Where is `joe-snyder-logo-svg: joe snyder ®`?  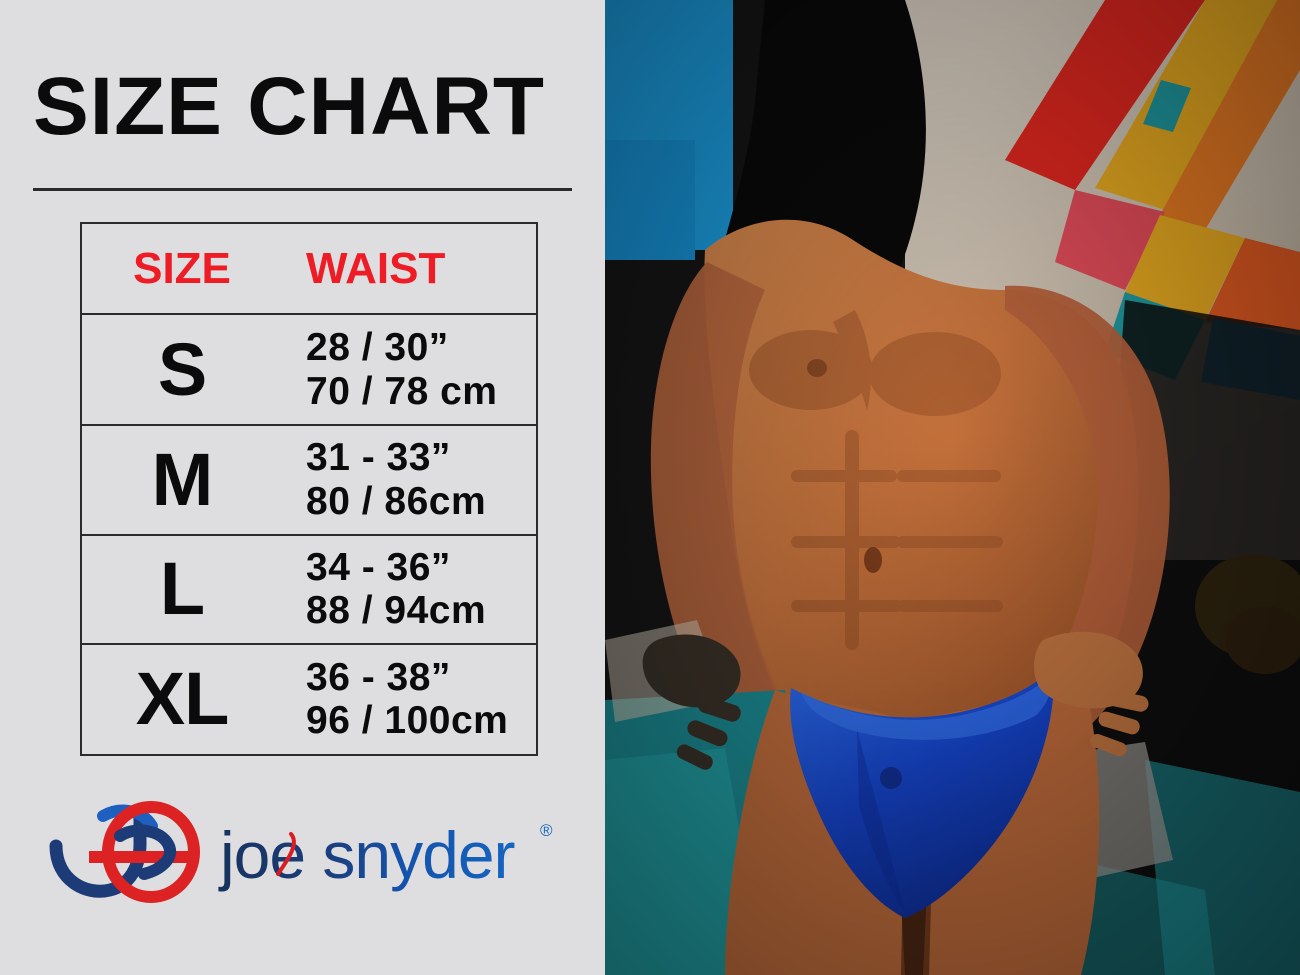 joe-snyder-logo-svg: joe snyder ® is located at coordinates (301, 852).